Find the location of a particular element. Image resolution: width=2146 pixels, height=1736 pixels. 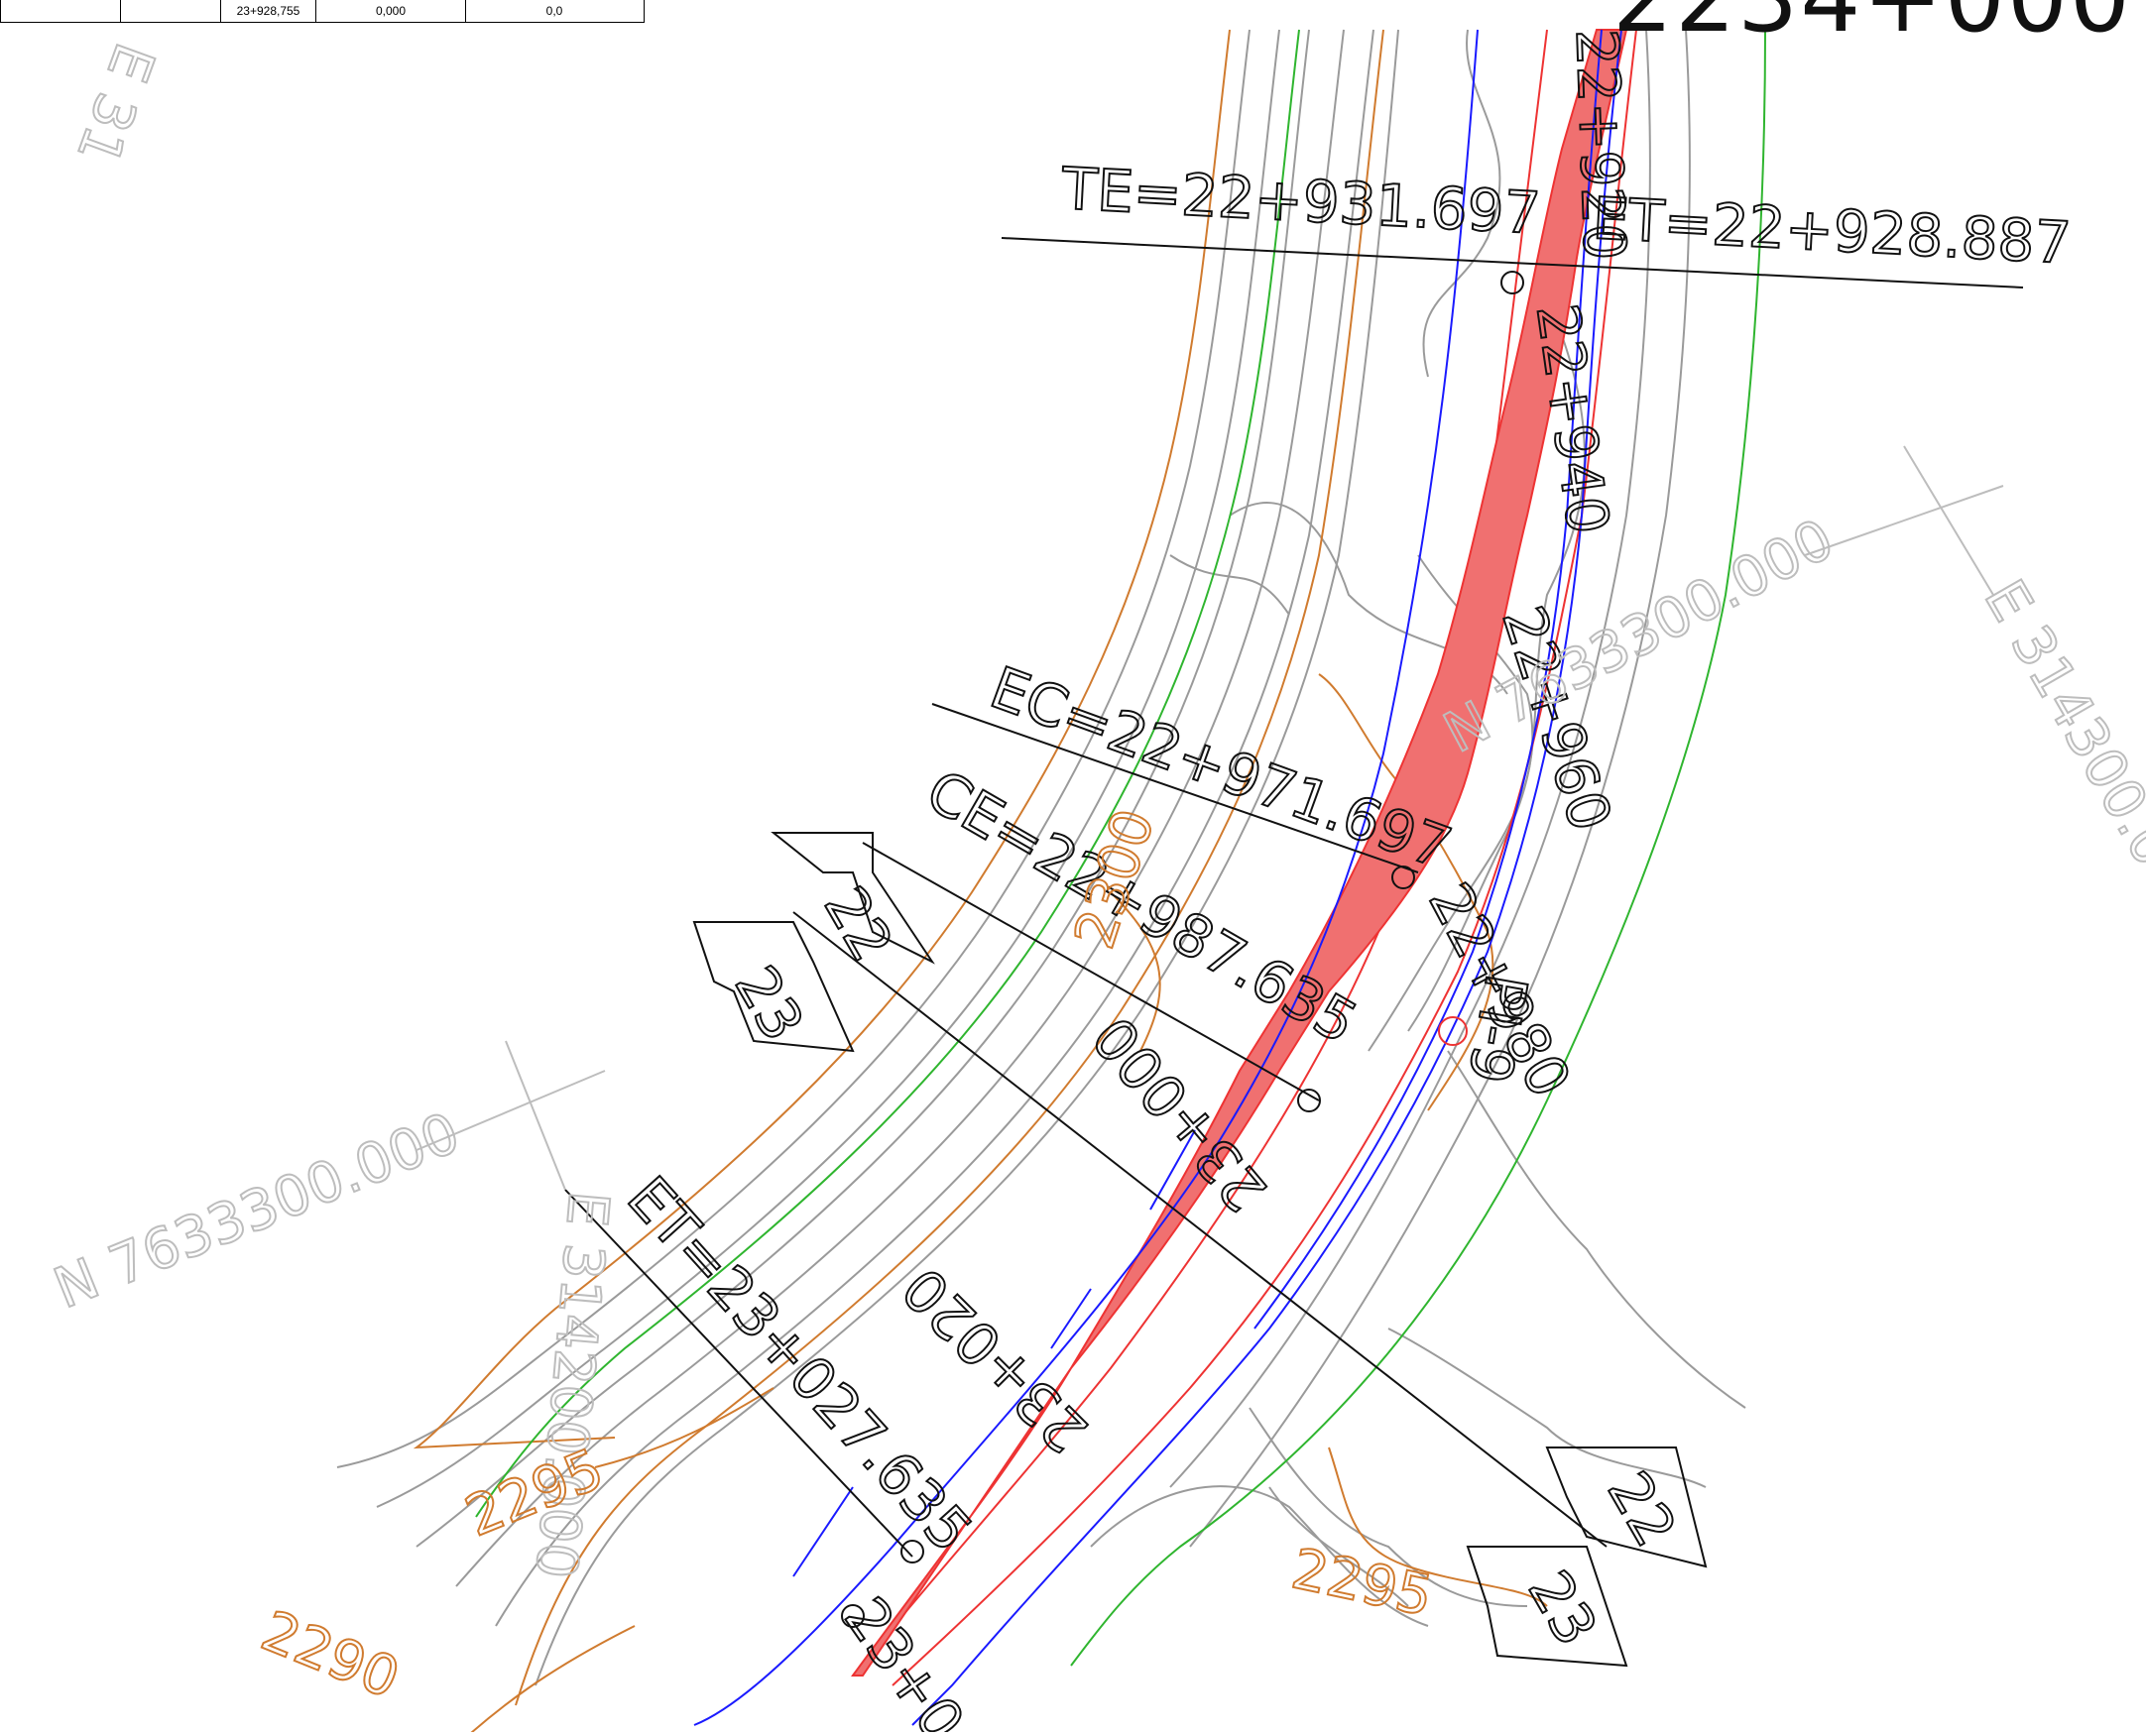

table-cell: 0,0 is located at coordinates (554, 11).